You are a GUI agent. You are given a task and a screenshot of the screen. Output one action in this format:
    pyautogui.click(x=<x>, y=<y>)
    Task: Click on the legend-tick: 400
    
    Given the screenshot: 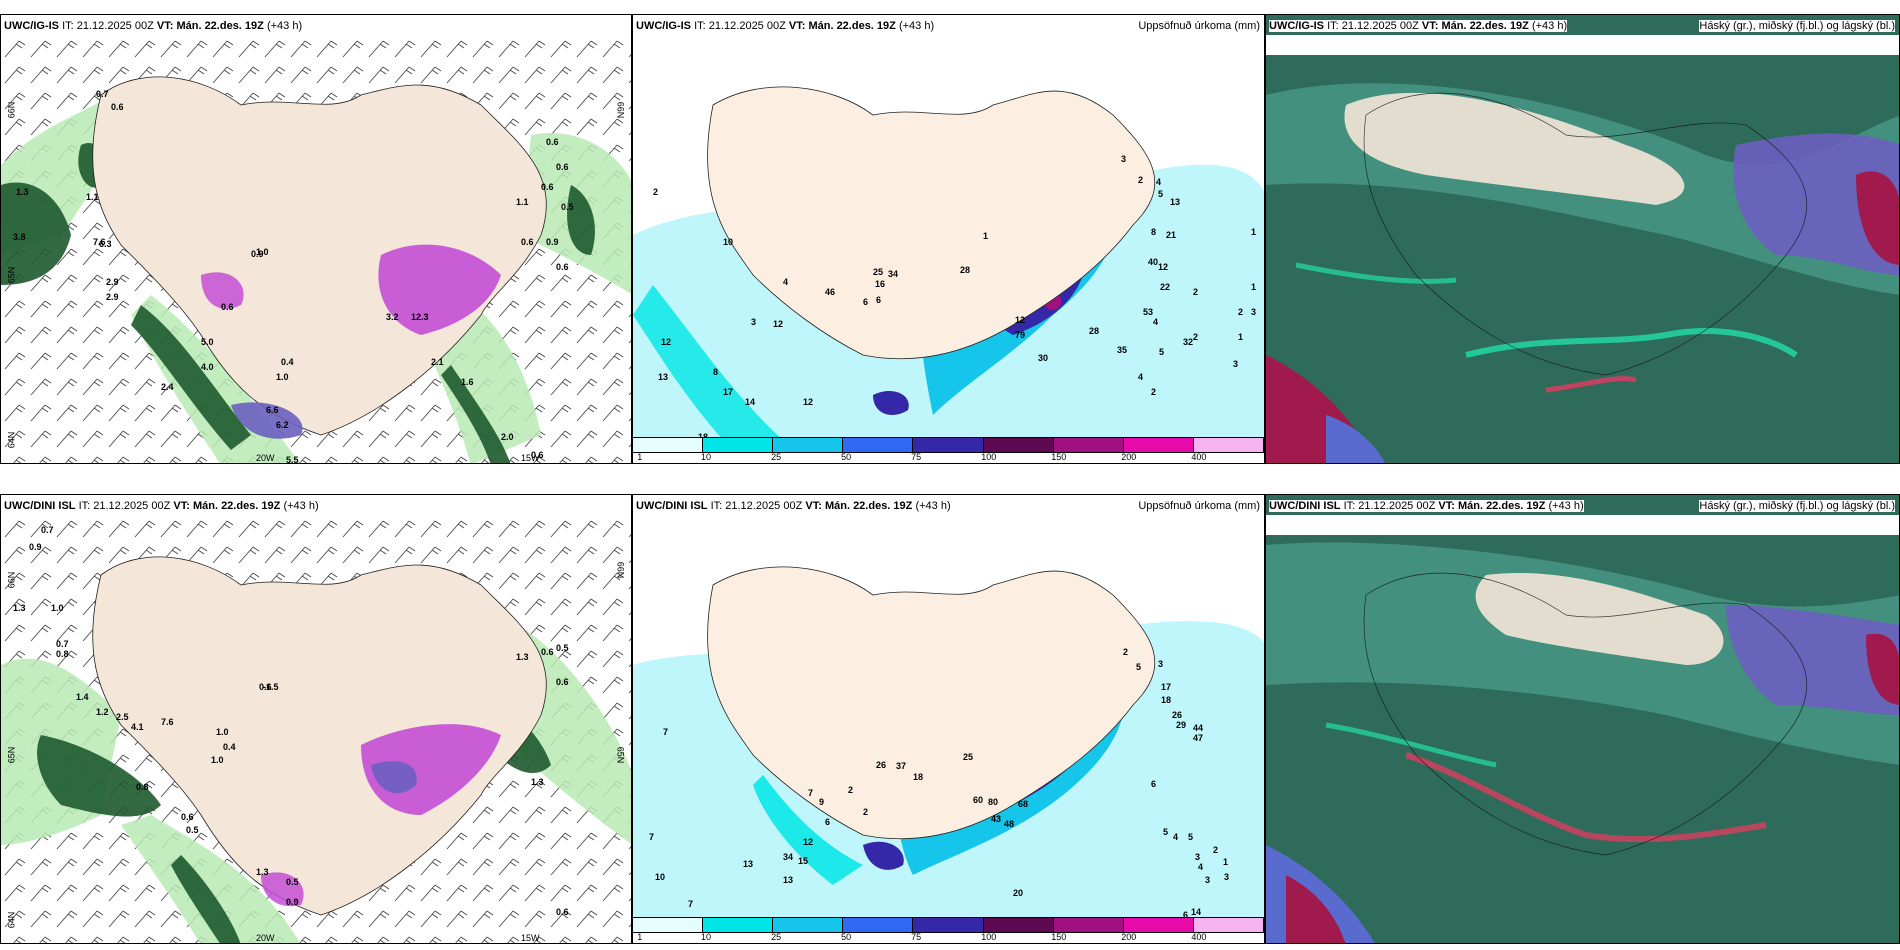 What is the action you would take?
    pyautogui.click(x=1199, y=457)
    